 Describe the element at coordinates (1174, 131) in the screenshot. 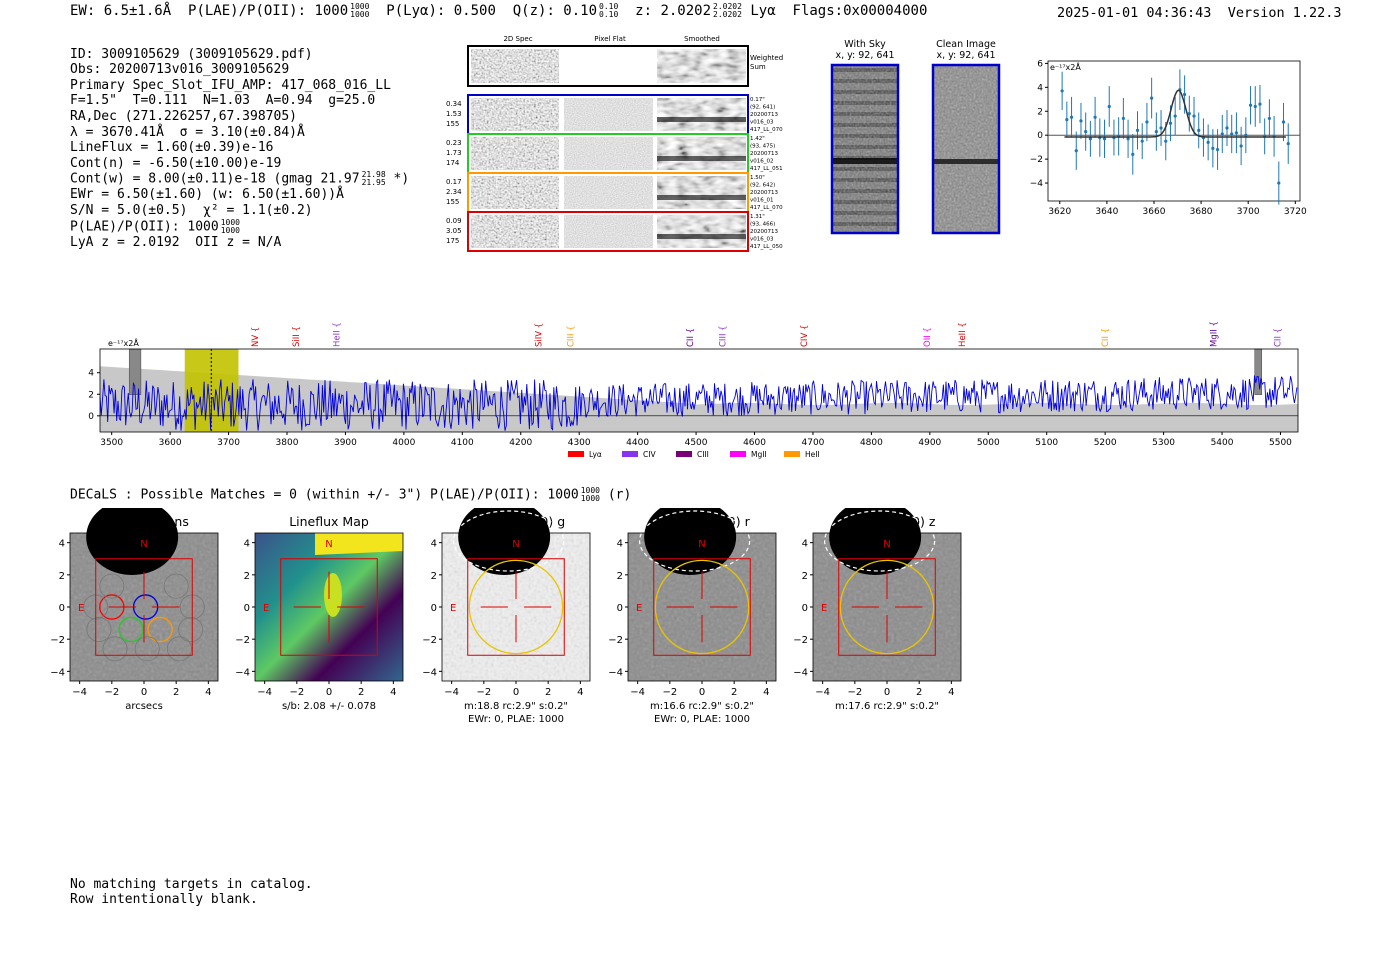

I see `plot-frame` at that location.